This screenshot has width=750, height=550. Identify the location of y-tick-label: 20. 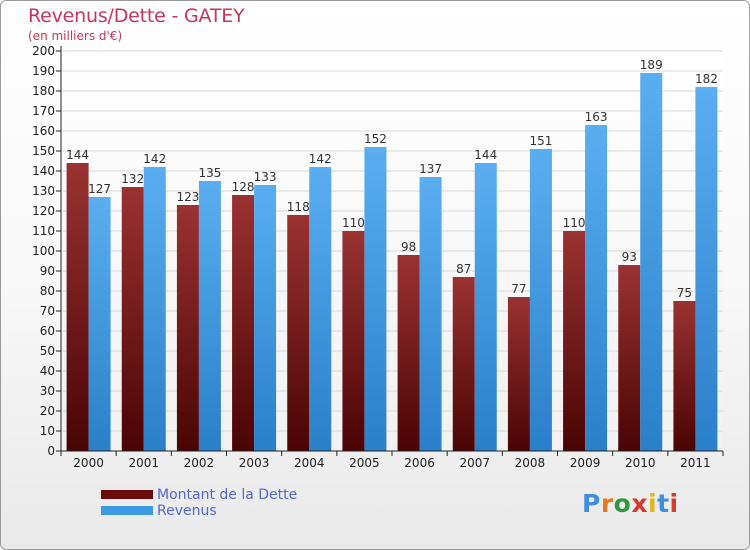
(47, 411).